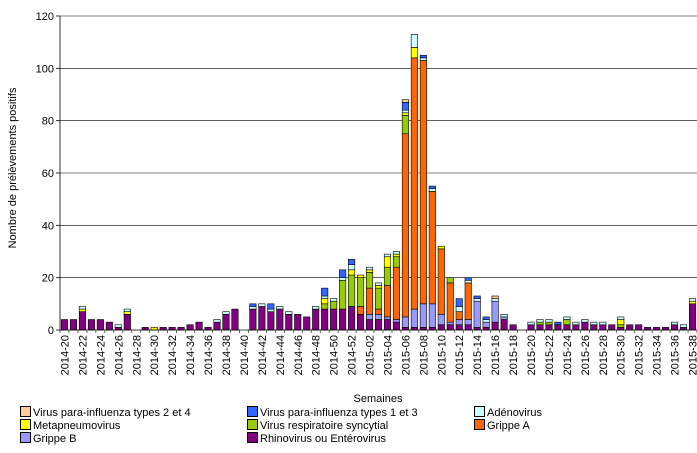 This screenshot has width=697, height=453. What do you see at coordinates (48, 122) in the screenshot?
I see `y-tick-label: 80` at bounding box center [48, 122].